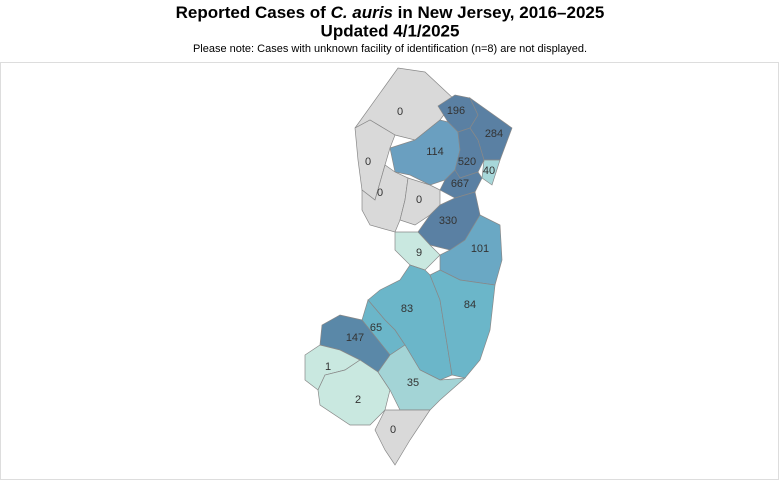  I want to click on county-label: 40, so click(489, 171).